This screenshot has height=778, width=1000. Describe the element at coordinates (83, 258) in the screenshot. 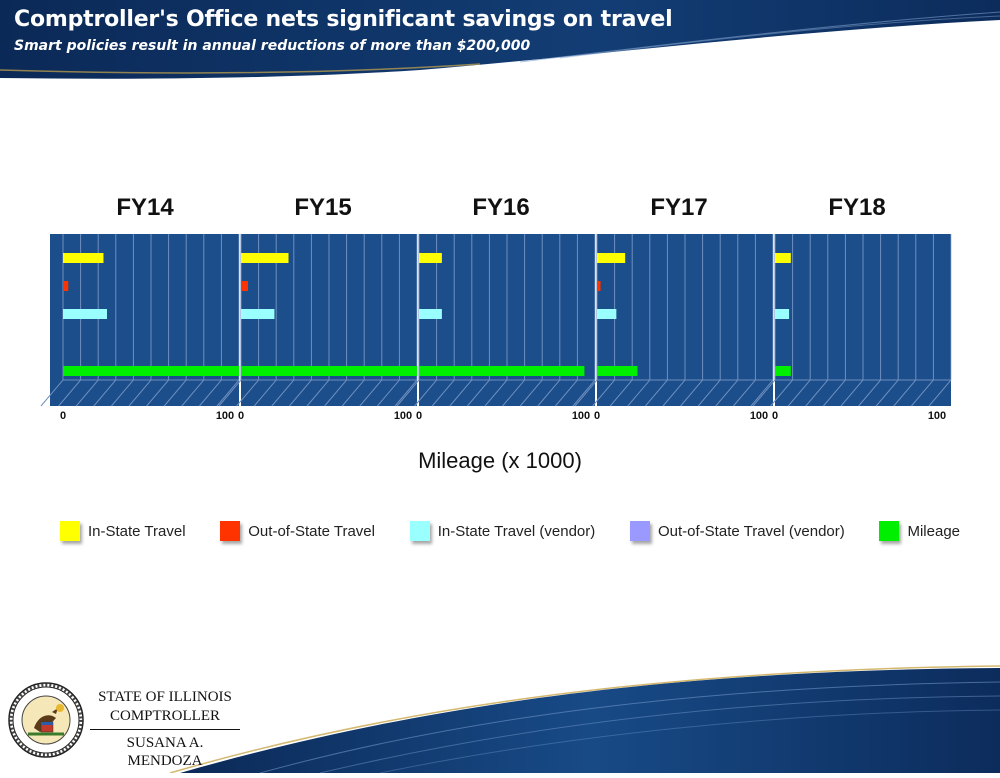

I see `bar-FY14-in-state-travel` at that location.